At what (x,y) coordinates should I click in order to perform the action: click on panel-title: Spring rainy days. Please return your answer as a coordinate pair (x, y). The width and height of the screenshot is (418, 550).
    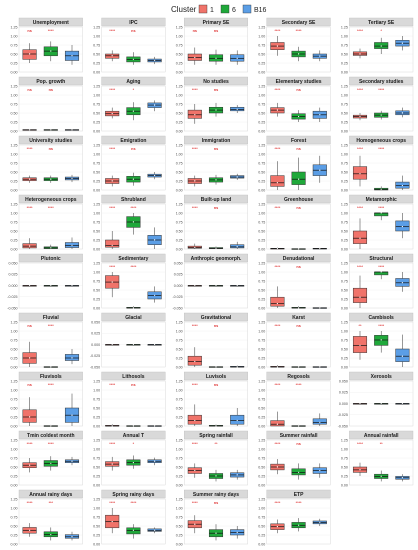
    Looking at the image, I should click on (133, 495).